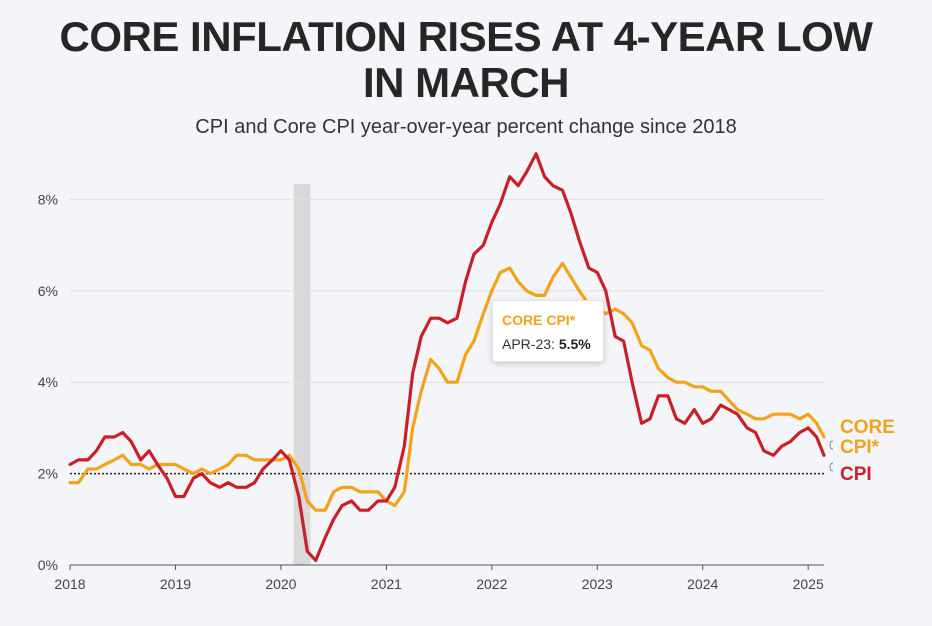  I want to click on core-cpi-tooltip: CORE CPI* APR-23: 5.5%, so click(548, 331).